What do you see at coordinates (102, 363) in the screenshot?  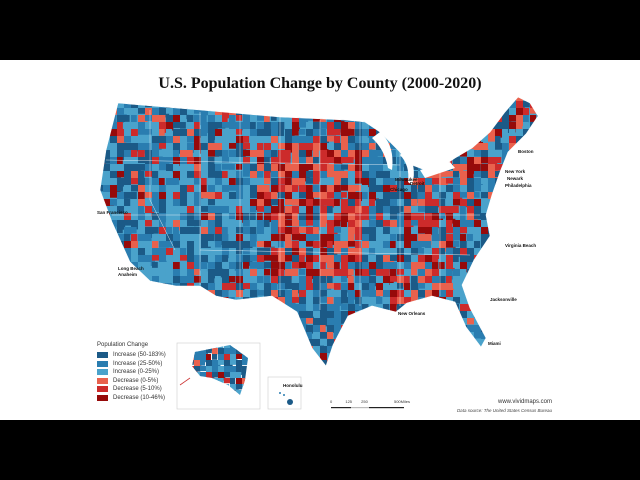 I see `legend-swatch` at bounding box center [102, 363].